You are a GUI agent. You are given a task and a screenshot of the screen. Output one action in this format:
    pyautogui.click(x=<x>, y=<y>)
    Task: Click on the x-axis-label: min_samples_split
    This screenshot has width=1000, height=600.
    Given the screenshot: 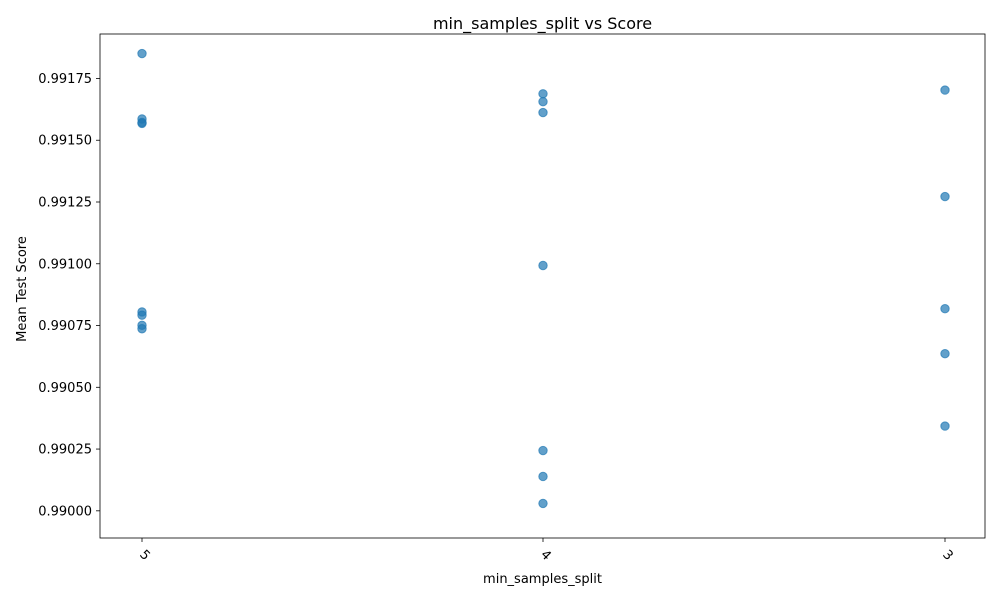 What is the action you would take?
    pyautogui.click(x=542, y=579)
    